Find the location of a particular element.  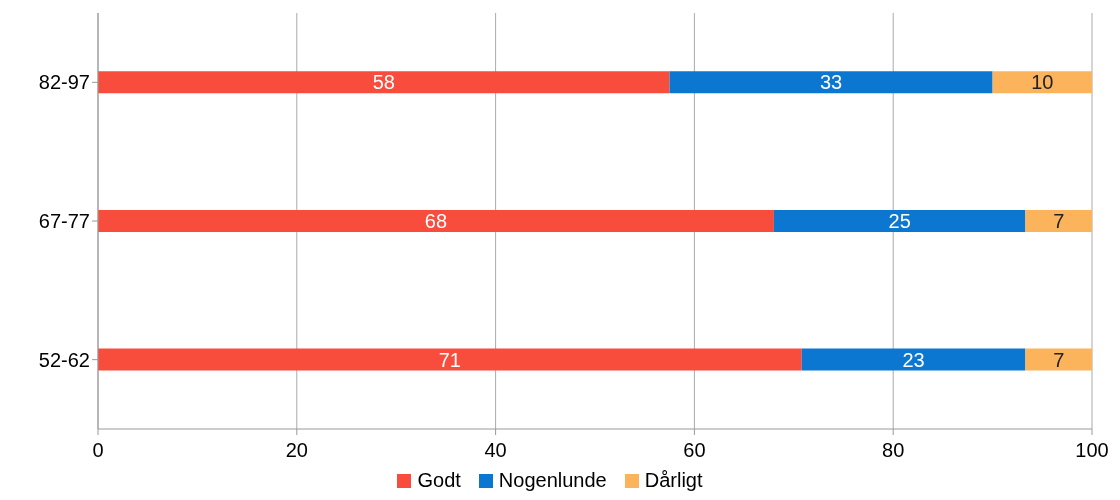

legend-label: Godt is located at coordinates (438, 480).